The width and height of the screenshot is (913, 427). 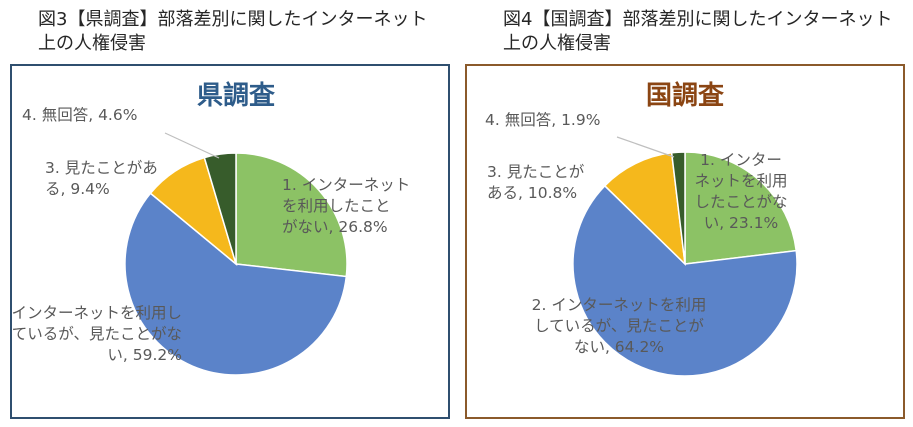 I want to click on figure-title-line: 図4【国調査】部落差別に関したインターネット, so click(x=698, y=19).